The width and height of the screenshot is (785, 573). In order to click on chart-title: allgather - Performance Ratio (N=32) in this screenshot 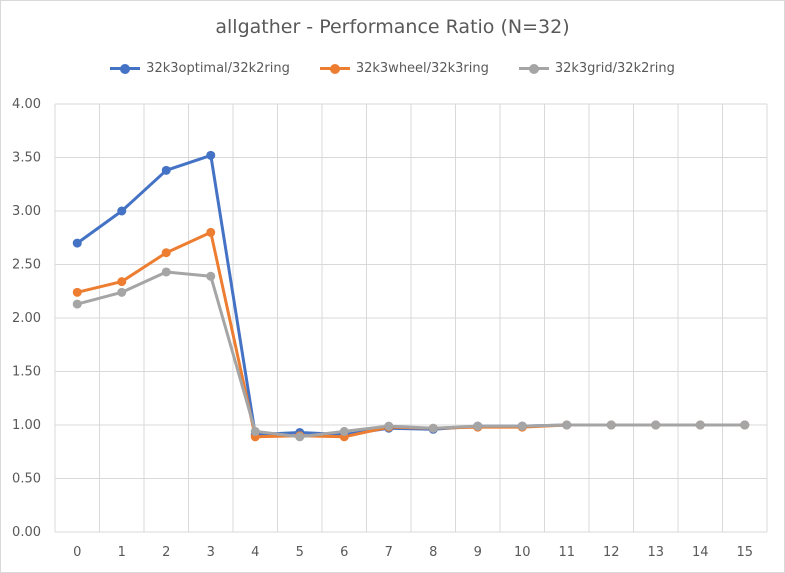, I will do `click(392, 27)`.